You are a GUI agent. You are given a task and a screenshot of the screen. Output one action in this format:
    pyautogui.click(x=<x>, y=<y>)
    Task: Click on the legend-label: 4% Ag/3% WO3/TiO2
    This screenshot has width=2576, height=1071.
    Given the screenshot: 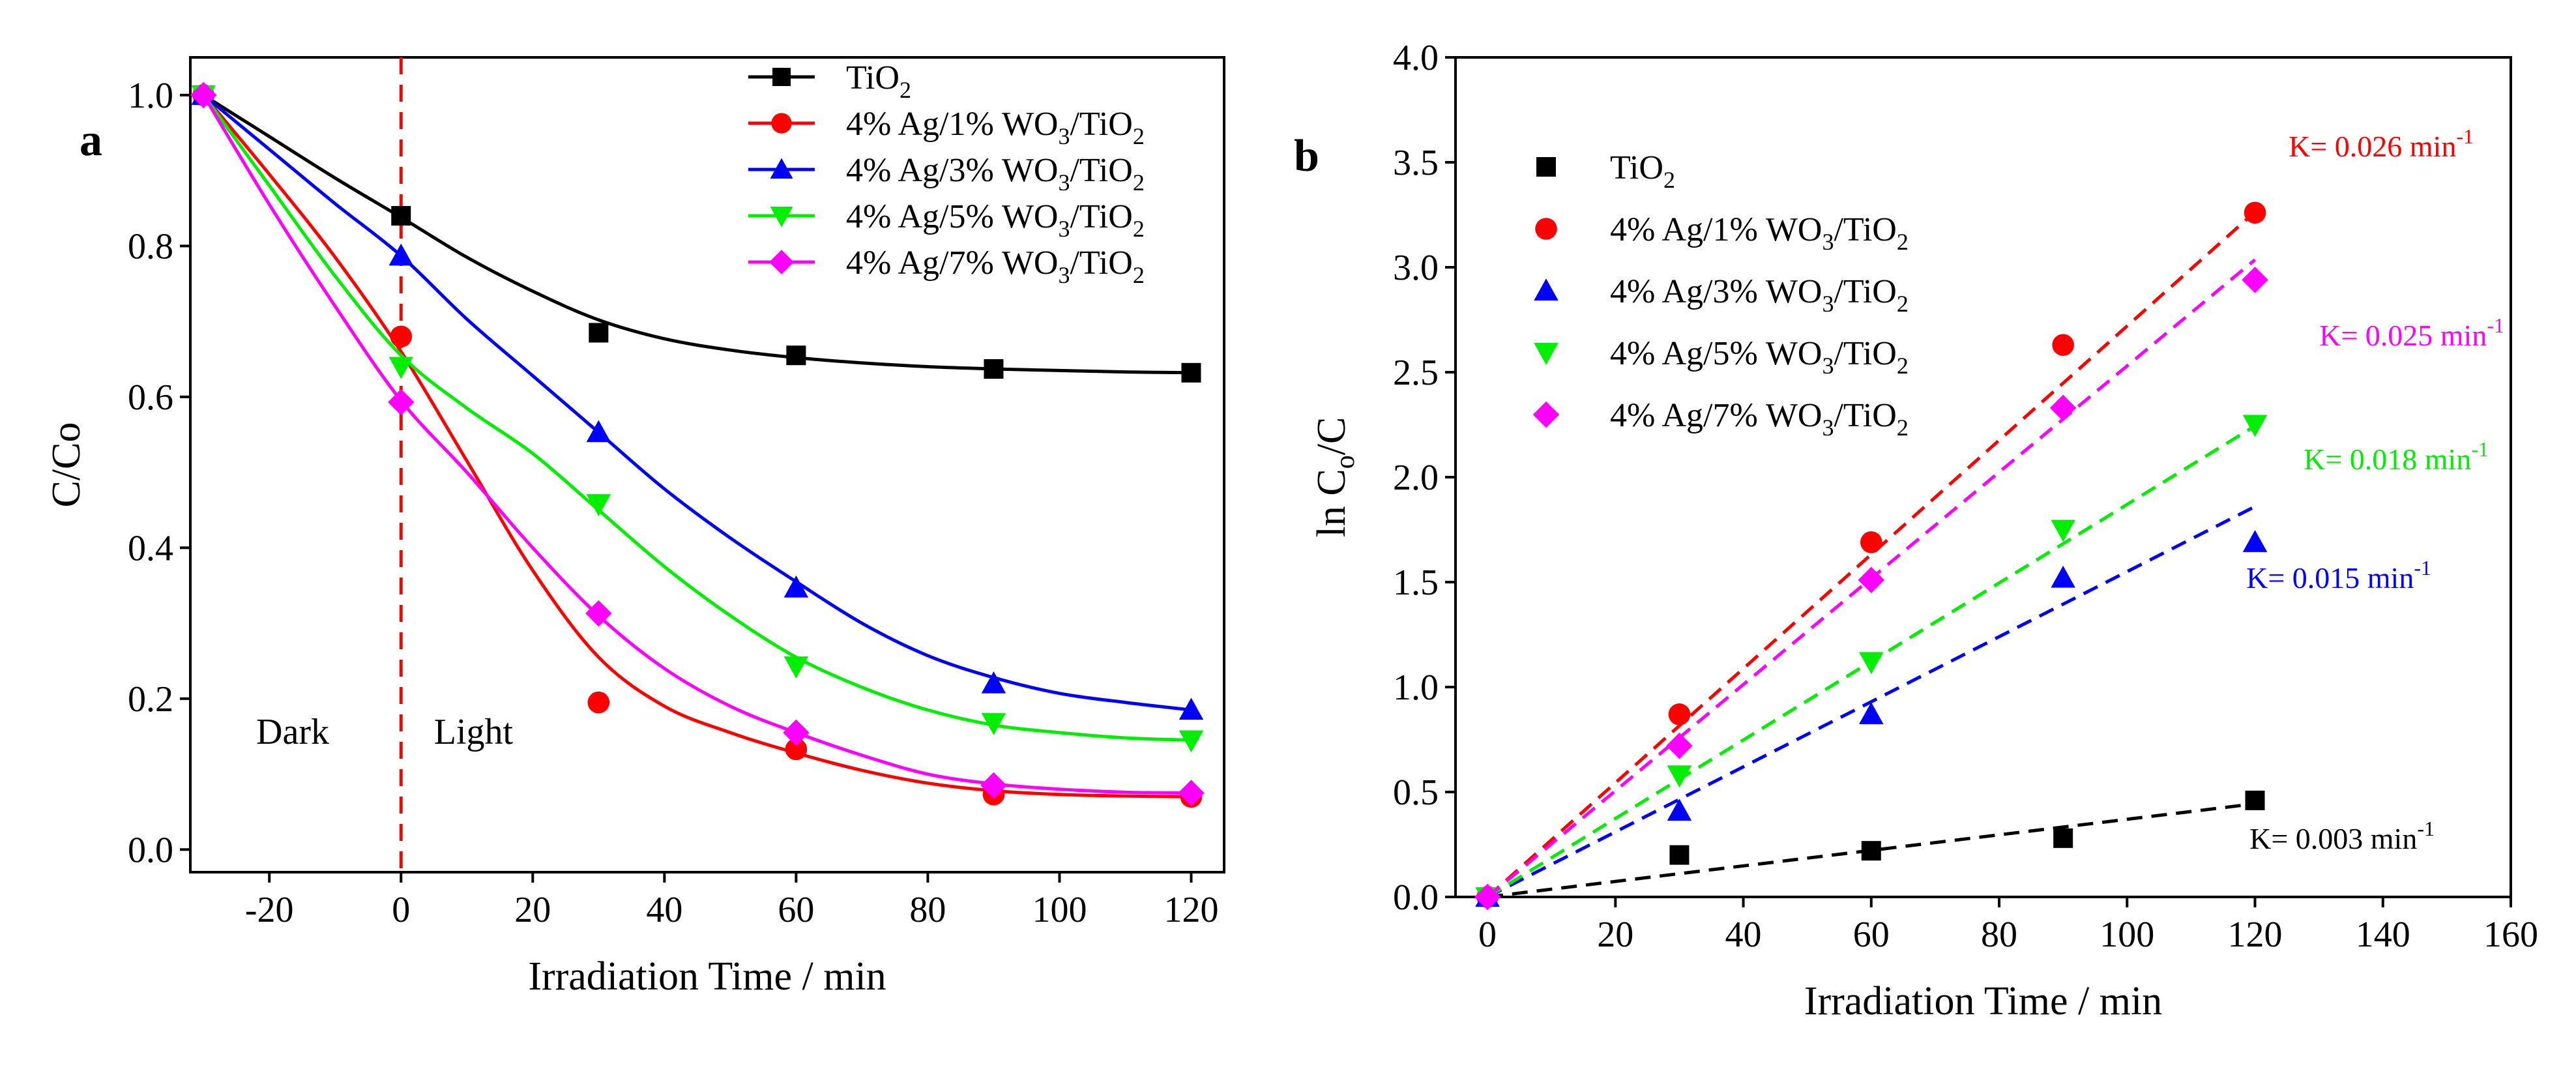 What is the action you would take?
    pyautogui.click(x=1759, y=295)
    